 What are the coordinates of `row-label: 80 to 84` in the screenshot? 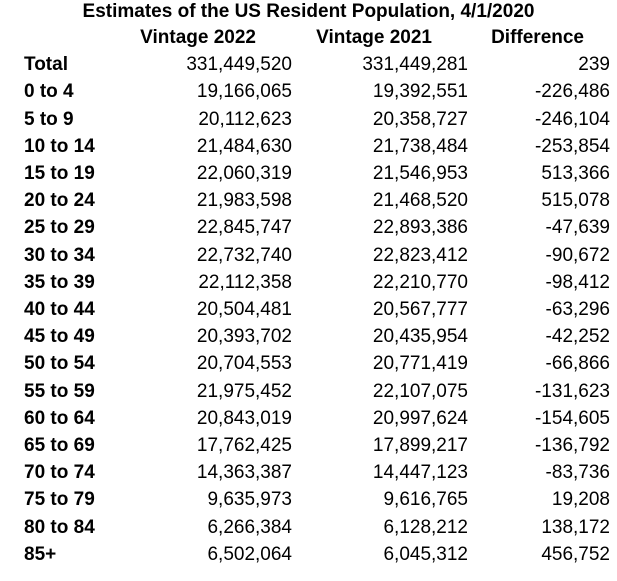 It's located at (59, 527).